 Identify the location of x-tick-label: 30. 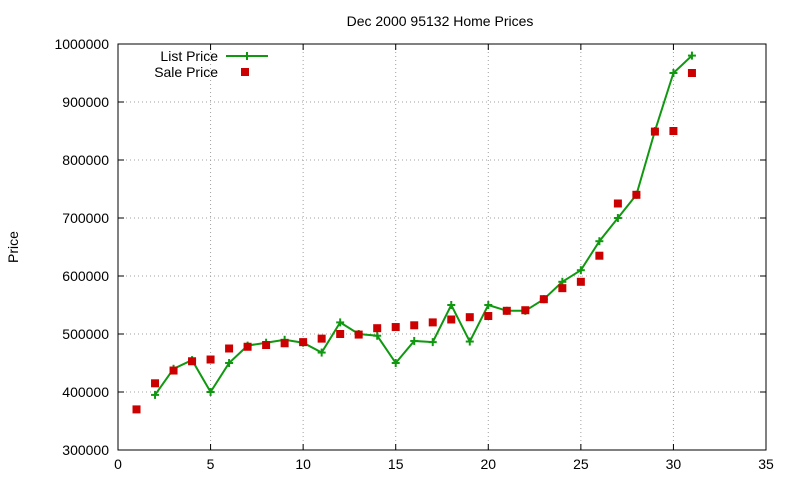
(674, 464).